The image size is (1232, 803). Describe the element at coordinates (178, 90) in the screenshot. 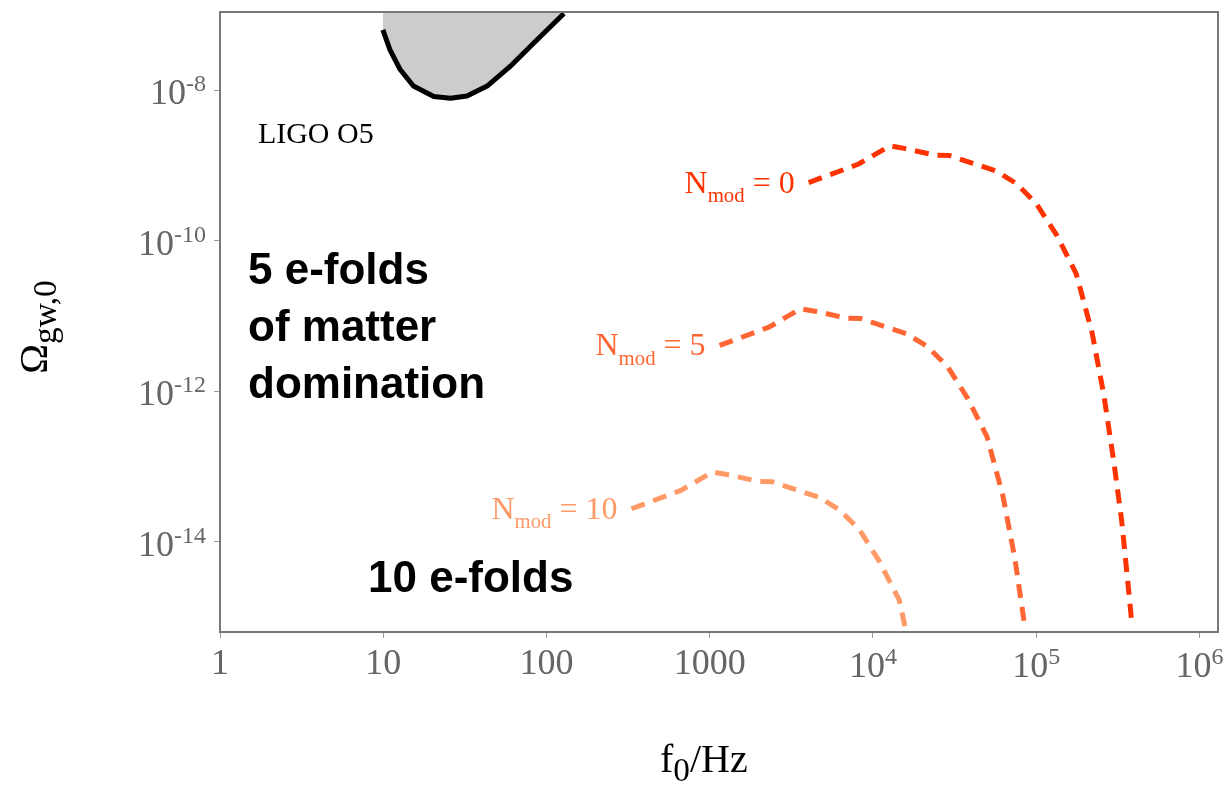

I see `y-tick-label: 10$^{-8}$` at that location.